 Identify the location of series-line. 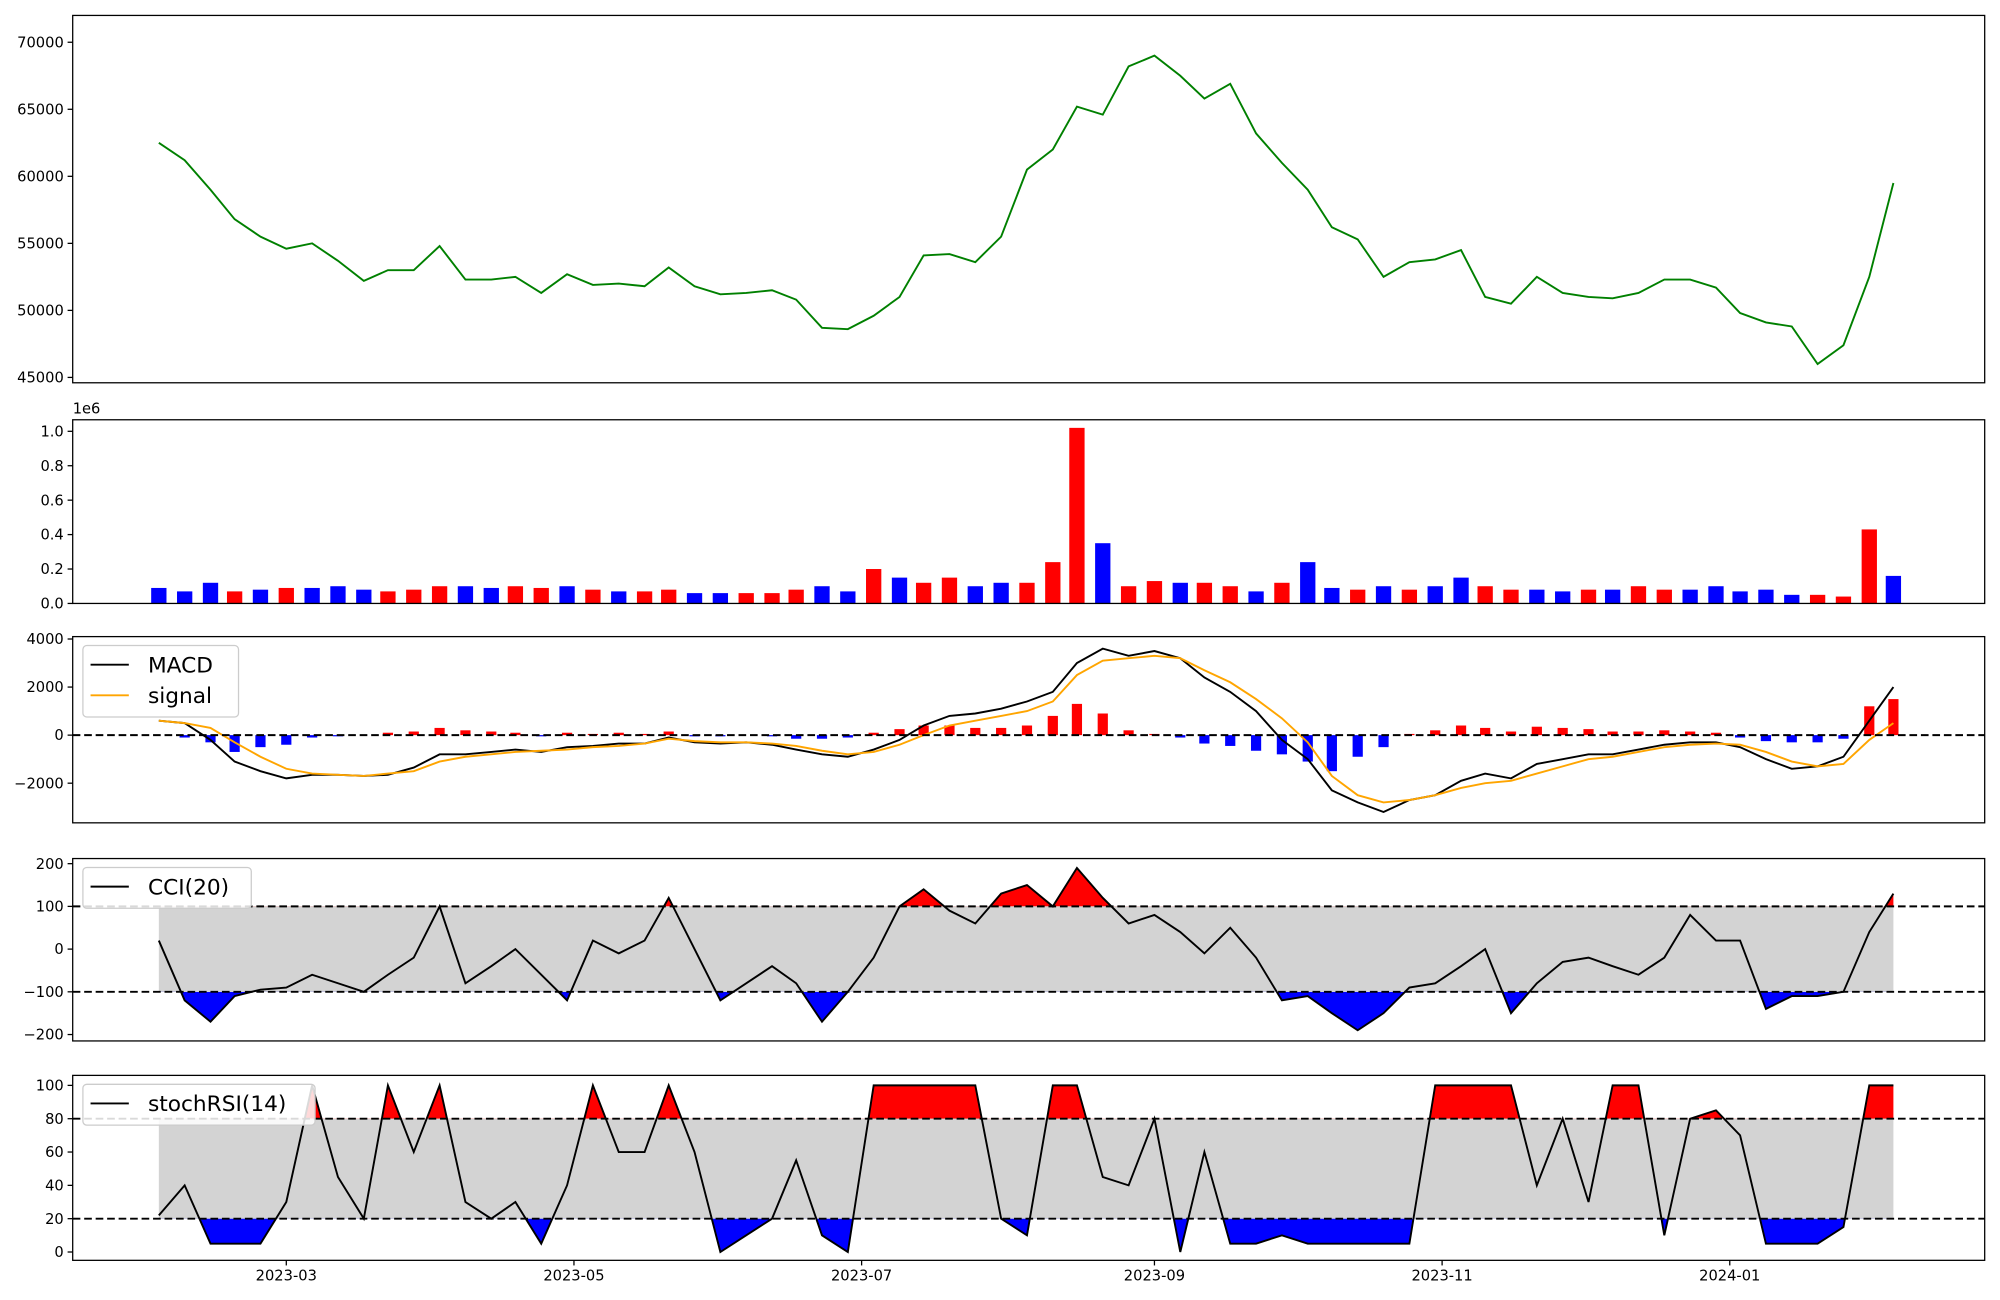
(1026, 730).